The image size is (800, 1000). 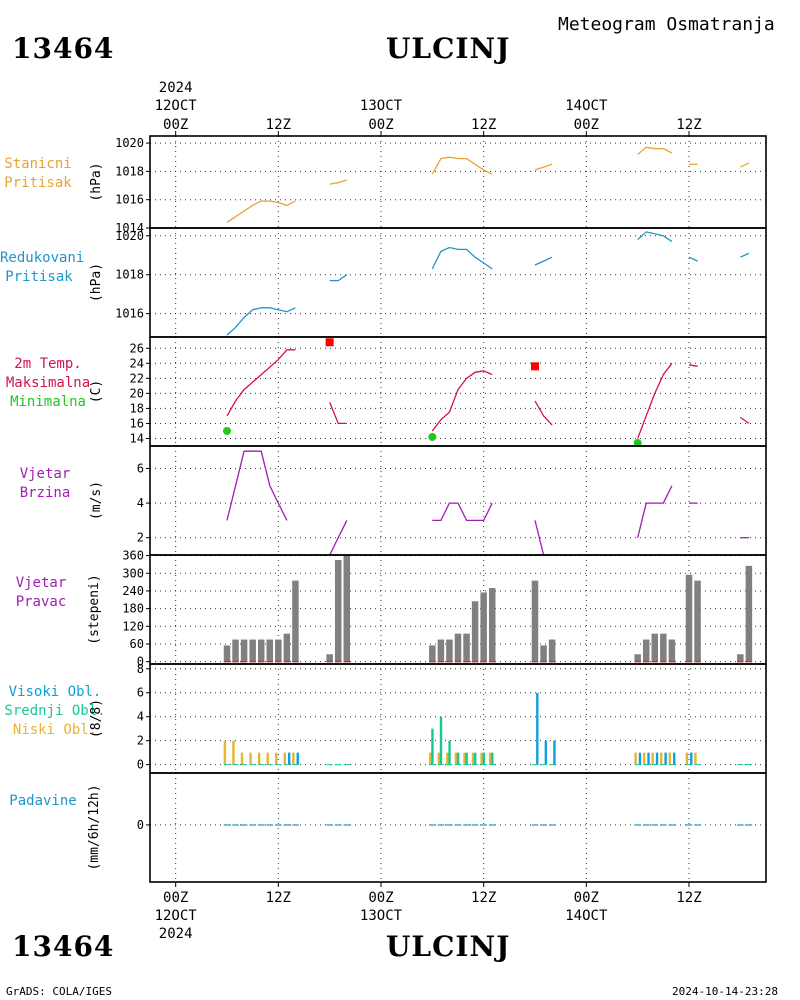 What do you see at coordinates (129, 275) in the screenshot?
I see `ytick-label: 1018` at bounding box center [129, 275].